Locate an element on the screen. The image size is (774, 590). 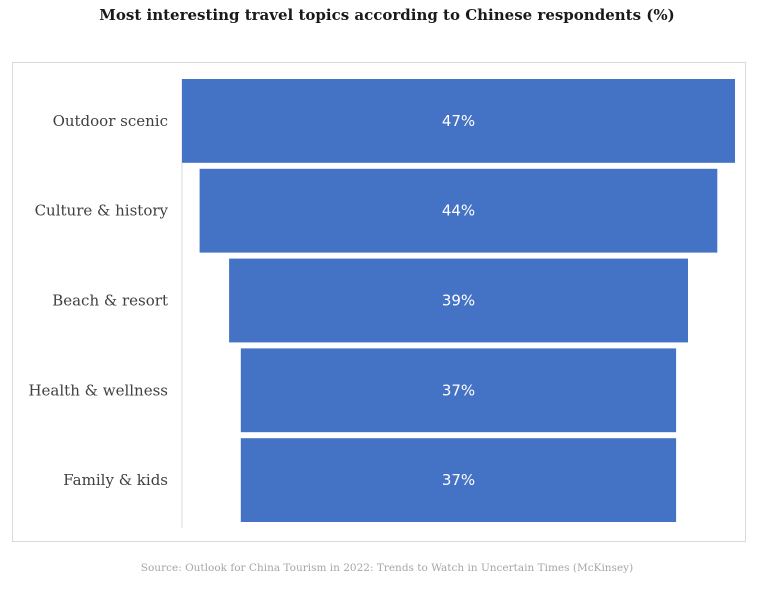
category-label: Beach & resort is located at coordinates (110, 301).